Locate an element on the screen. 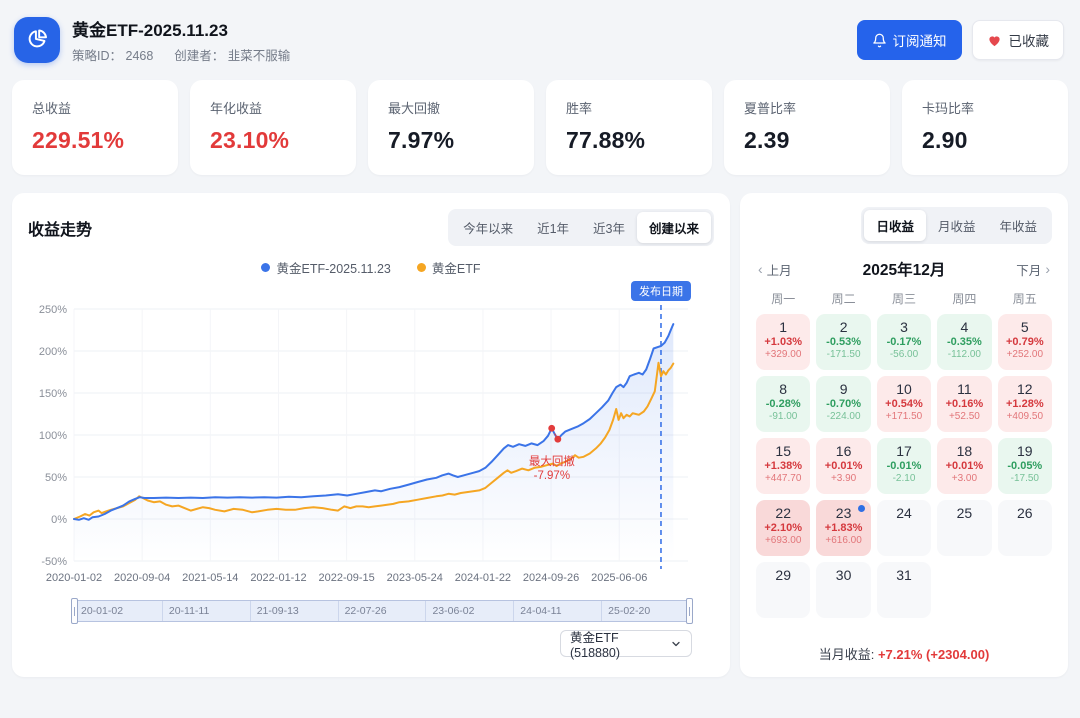  calendar-day-cell: 19 -0.05% -17.50 is located at coordinates (1024, 466).